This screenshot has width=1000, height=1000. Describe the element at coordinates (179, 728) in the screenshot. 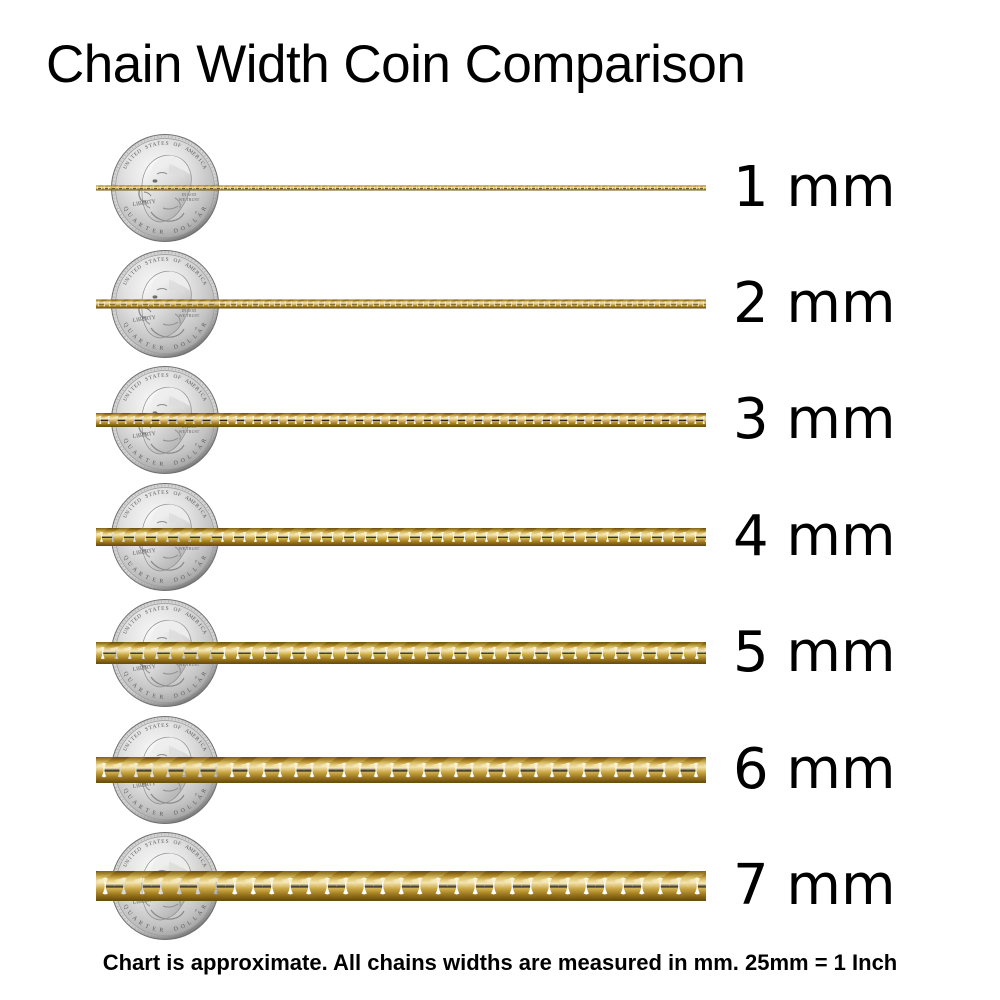

I see `svg-text: F` at that location.